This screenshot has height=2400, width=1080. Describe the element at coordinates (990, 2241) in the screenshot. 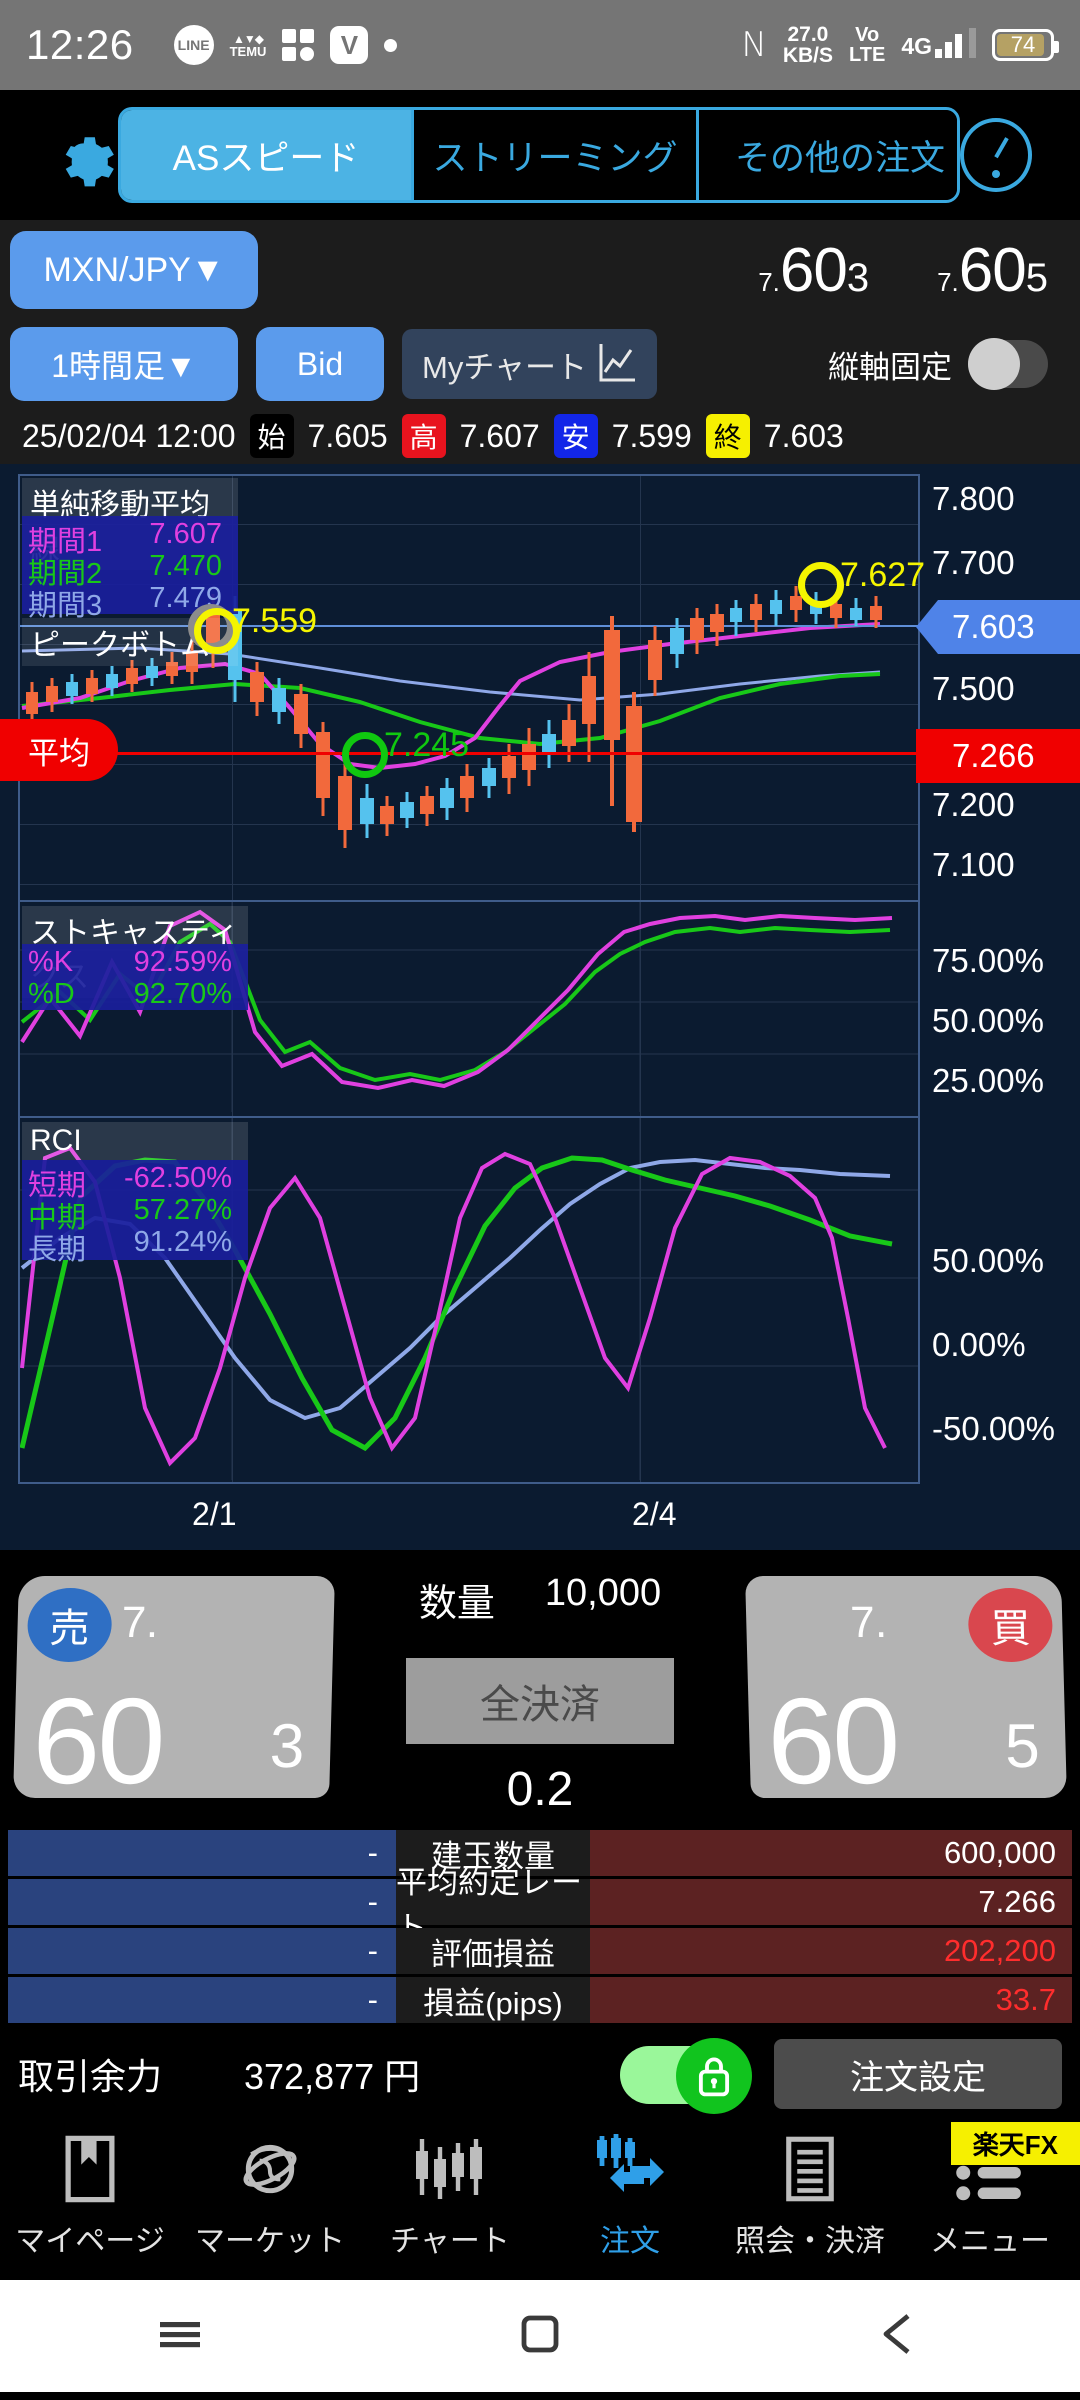

I see `nav-label: メニュー` at that location.